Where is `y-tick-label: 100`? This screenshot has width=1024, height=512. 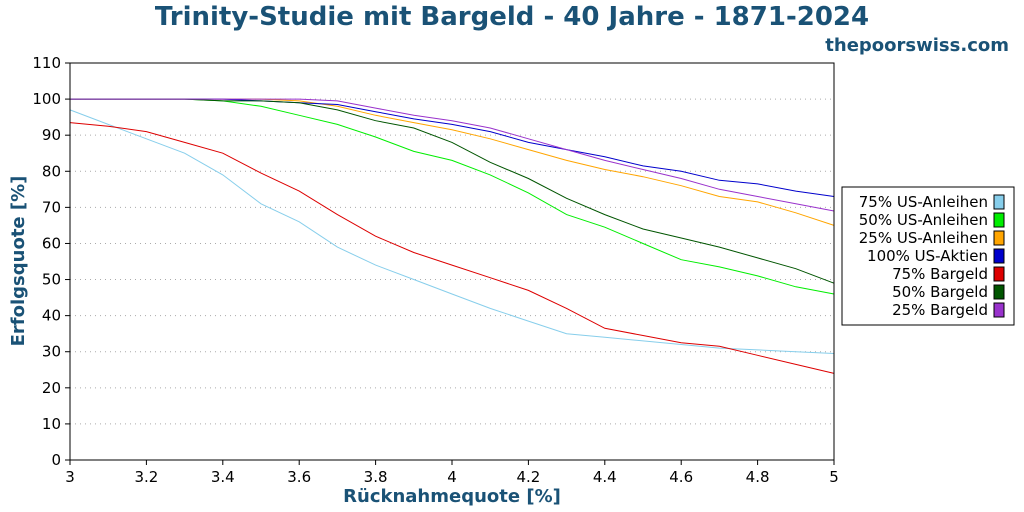 y-tick-label: 100 is located at coordinates (46, 99).